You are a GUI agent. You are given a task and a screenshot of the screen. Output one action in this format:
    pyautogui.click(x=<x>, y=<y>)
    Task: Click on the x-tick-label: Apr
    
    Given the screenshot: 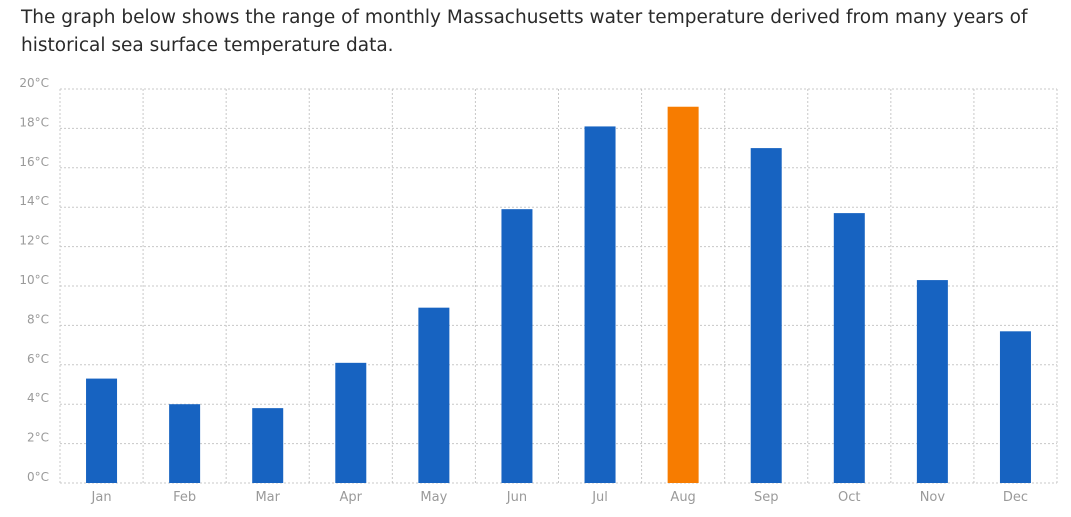 What is the action you would take?
    pyautogui.click(x=351, y=497)
    